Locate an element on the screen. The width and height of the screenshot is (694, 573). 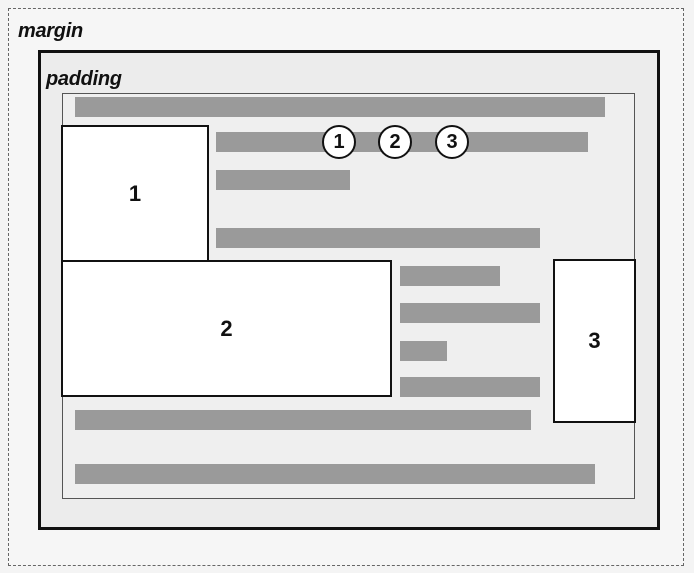
float-marker-3: 3 is located at coordinates (452, 142).